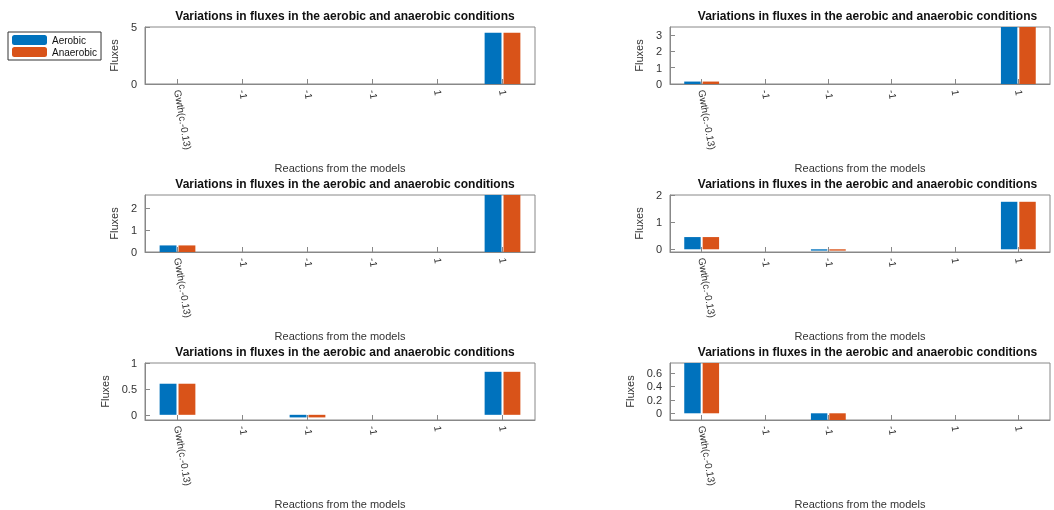 Image resolution: width=1054 pixels, height=510 pixels. I want to click on y-tick-label: 0.2, so click(654, 399).